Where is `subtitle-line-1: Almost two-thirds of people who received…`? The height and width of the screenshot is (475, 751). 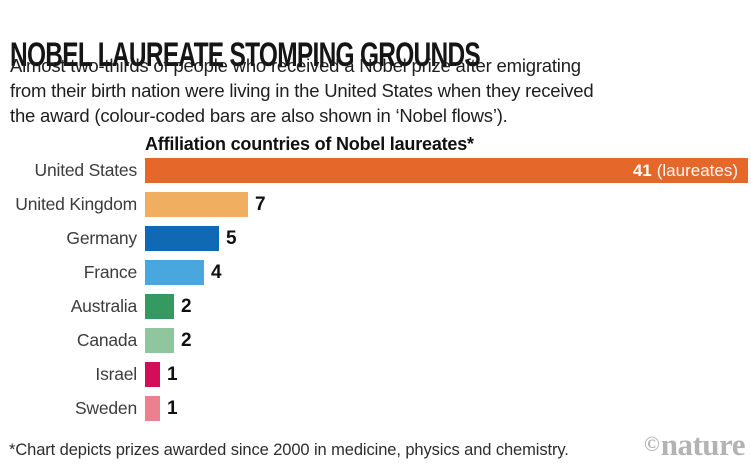
subtitle-line-1: Almost two-thirds of people who received… is located at coordinates (295, 65).